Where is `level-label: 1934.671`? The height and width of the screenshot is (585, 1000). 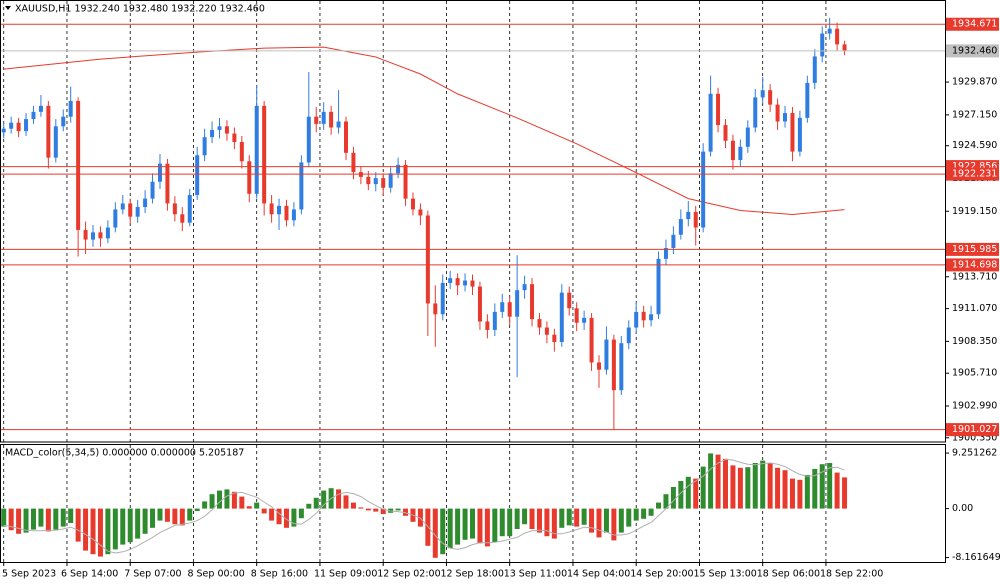 level-label: 1934.671 is located at coordinates (974, 24).